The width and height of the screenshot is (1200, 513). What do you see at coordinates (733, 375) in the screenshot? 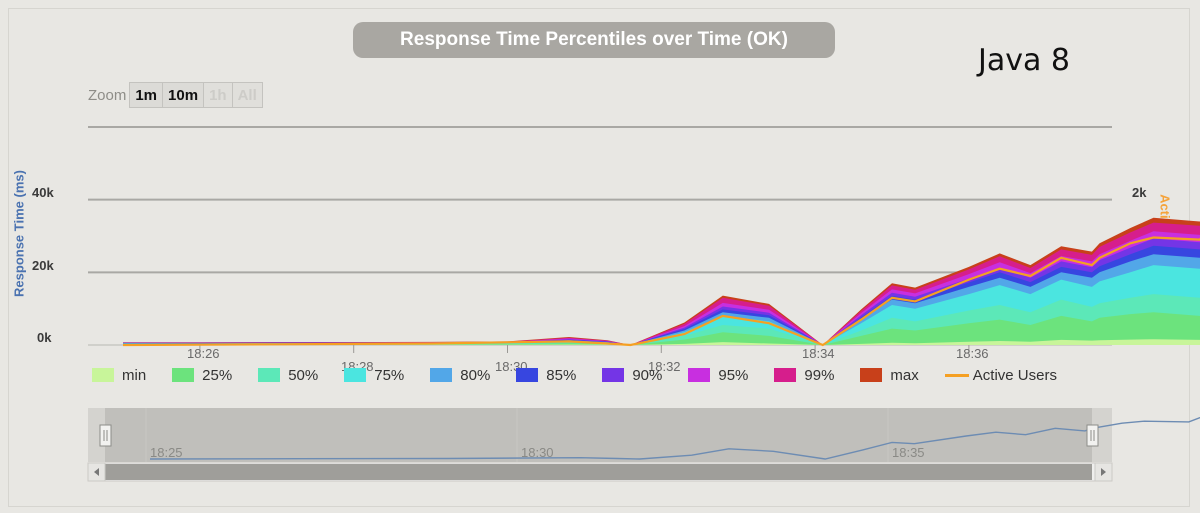
I see `legend-label: 95%` at bounding box center [733, 375].